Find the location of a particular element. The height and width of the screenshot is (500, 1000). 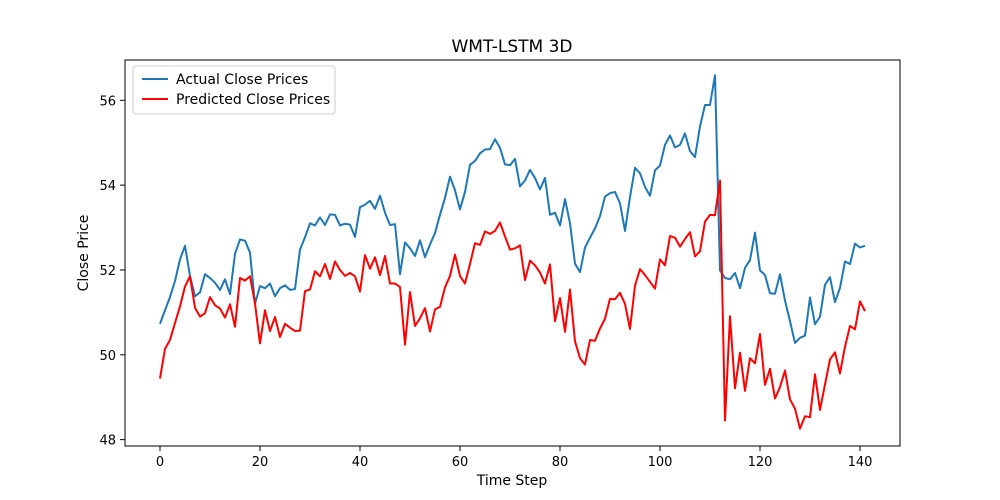

legend-box is located at coordinates (234, 90).